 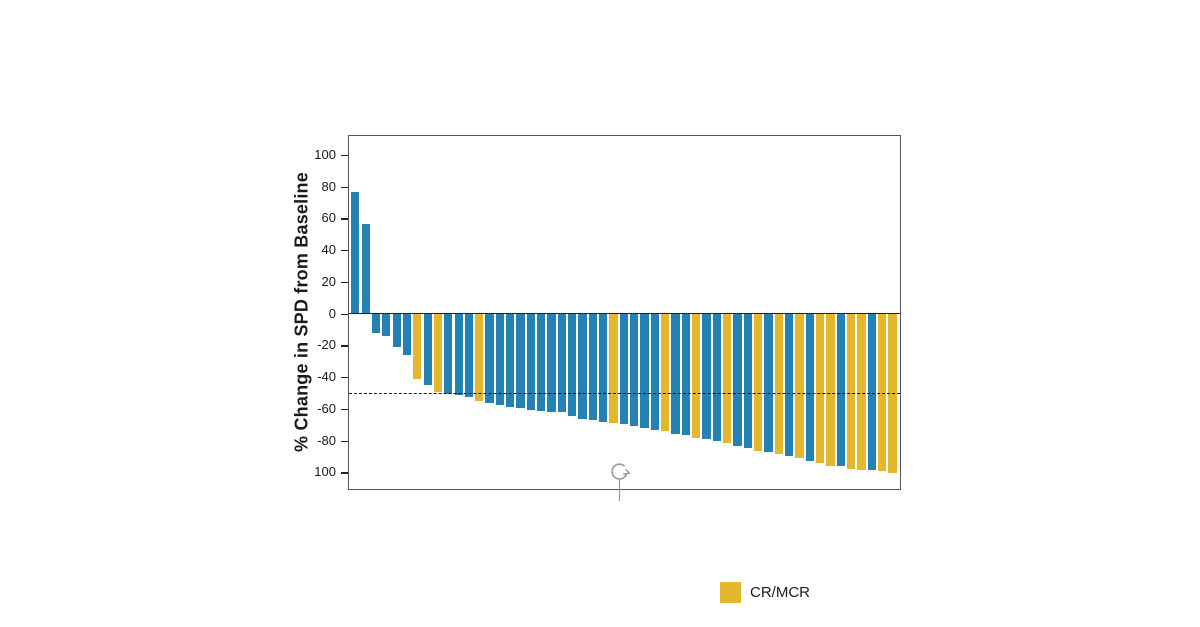 I want to click on y-tick-label: 60, so click(x=328, y=218).